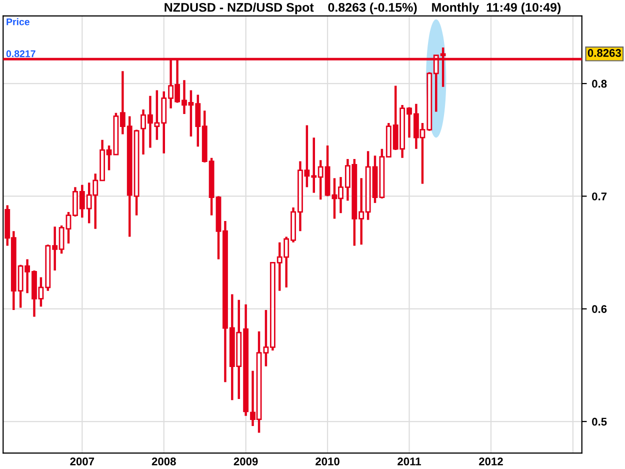 The height and width of the screenshot is (469, 625). I want to click on x-tick-label: 2012, so click(491, 462).